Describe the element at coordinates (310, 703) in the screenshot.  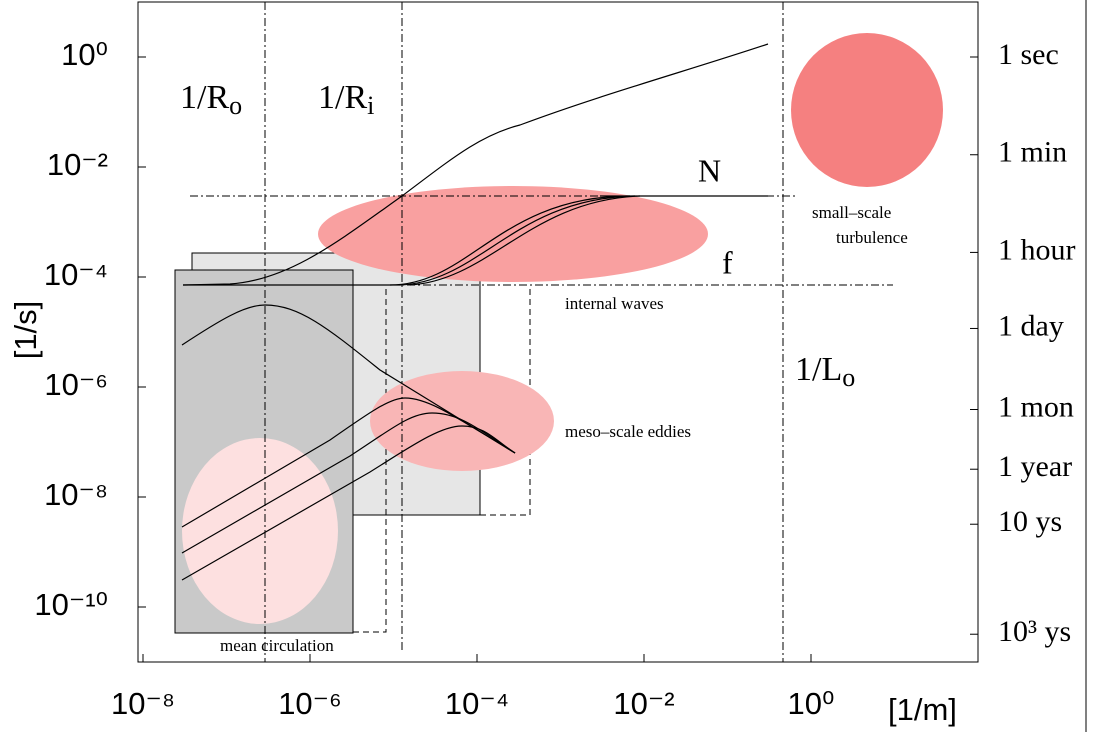
I see `x-tick-label: 10⁻⁶` at that location.